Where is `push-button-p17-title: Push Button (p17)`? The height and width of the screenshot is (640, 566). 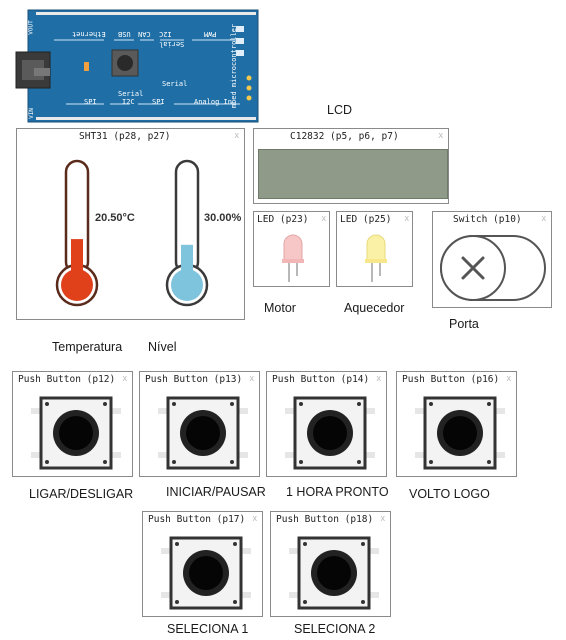 push-button-p17-title: Push Button (p17) is located at coordinates (197, 519).